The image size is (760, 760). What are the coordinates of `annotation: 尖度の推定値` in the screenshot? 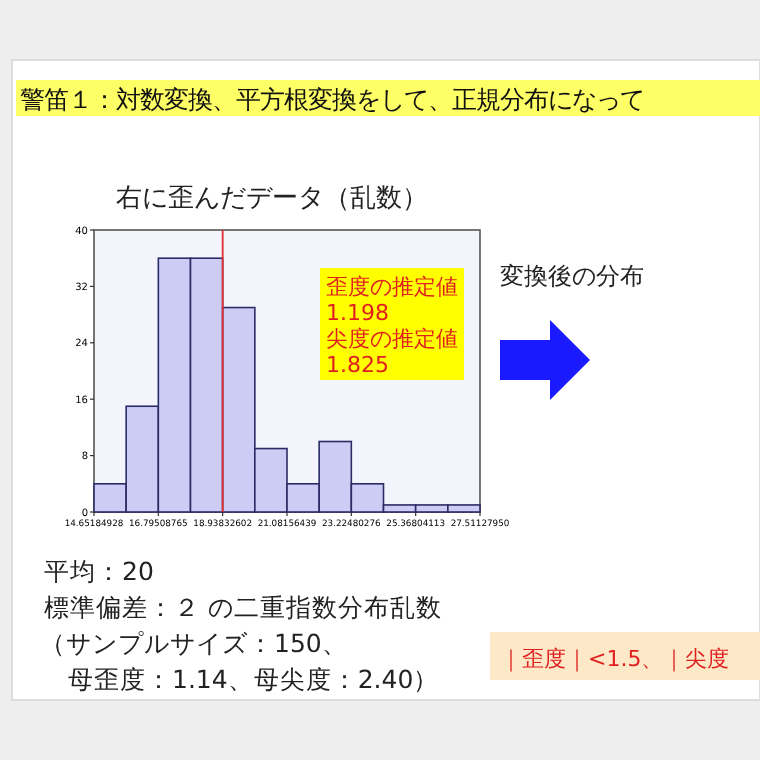 It's located at (392, 339).